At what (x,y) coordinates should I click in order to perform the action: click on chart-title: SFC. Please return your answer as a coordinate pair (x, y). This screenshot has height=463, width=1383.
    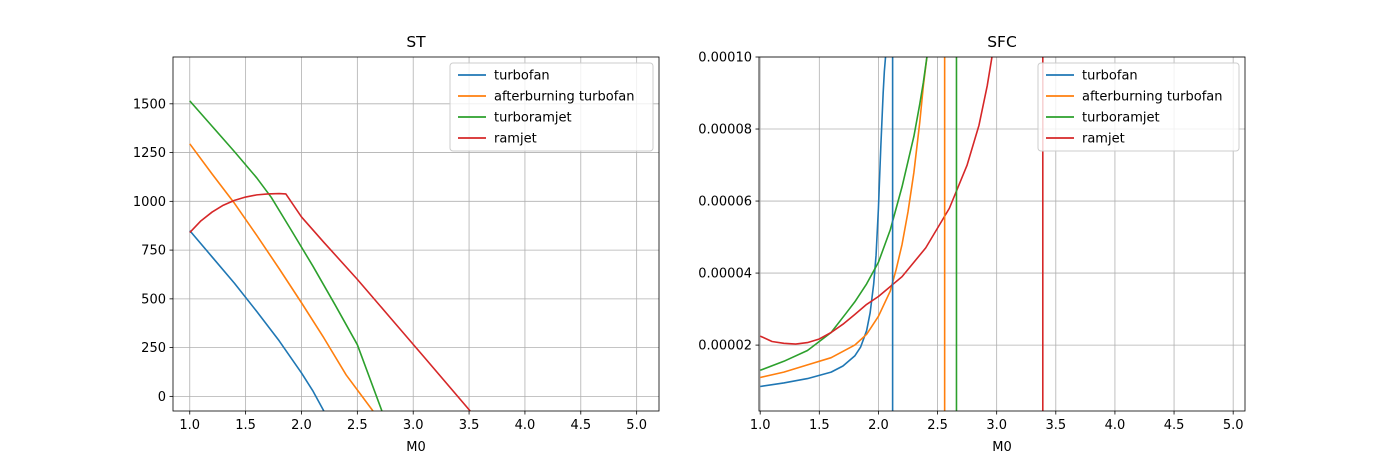
    Looking at the image, I should click on (1002, 42).